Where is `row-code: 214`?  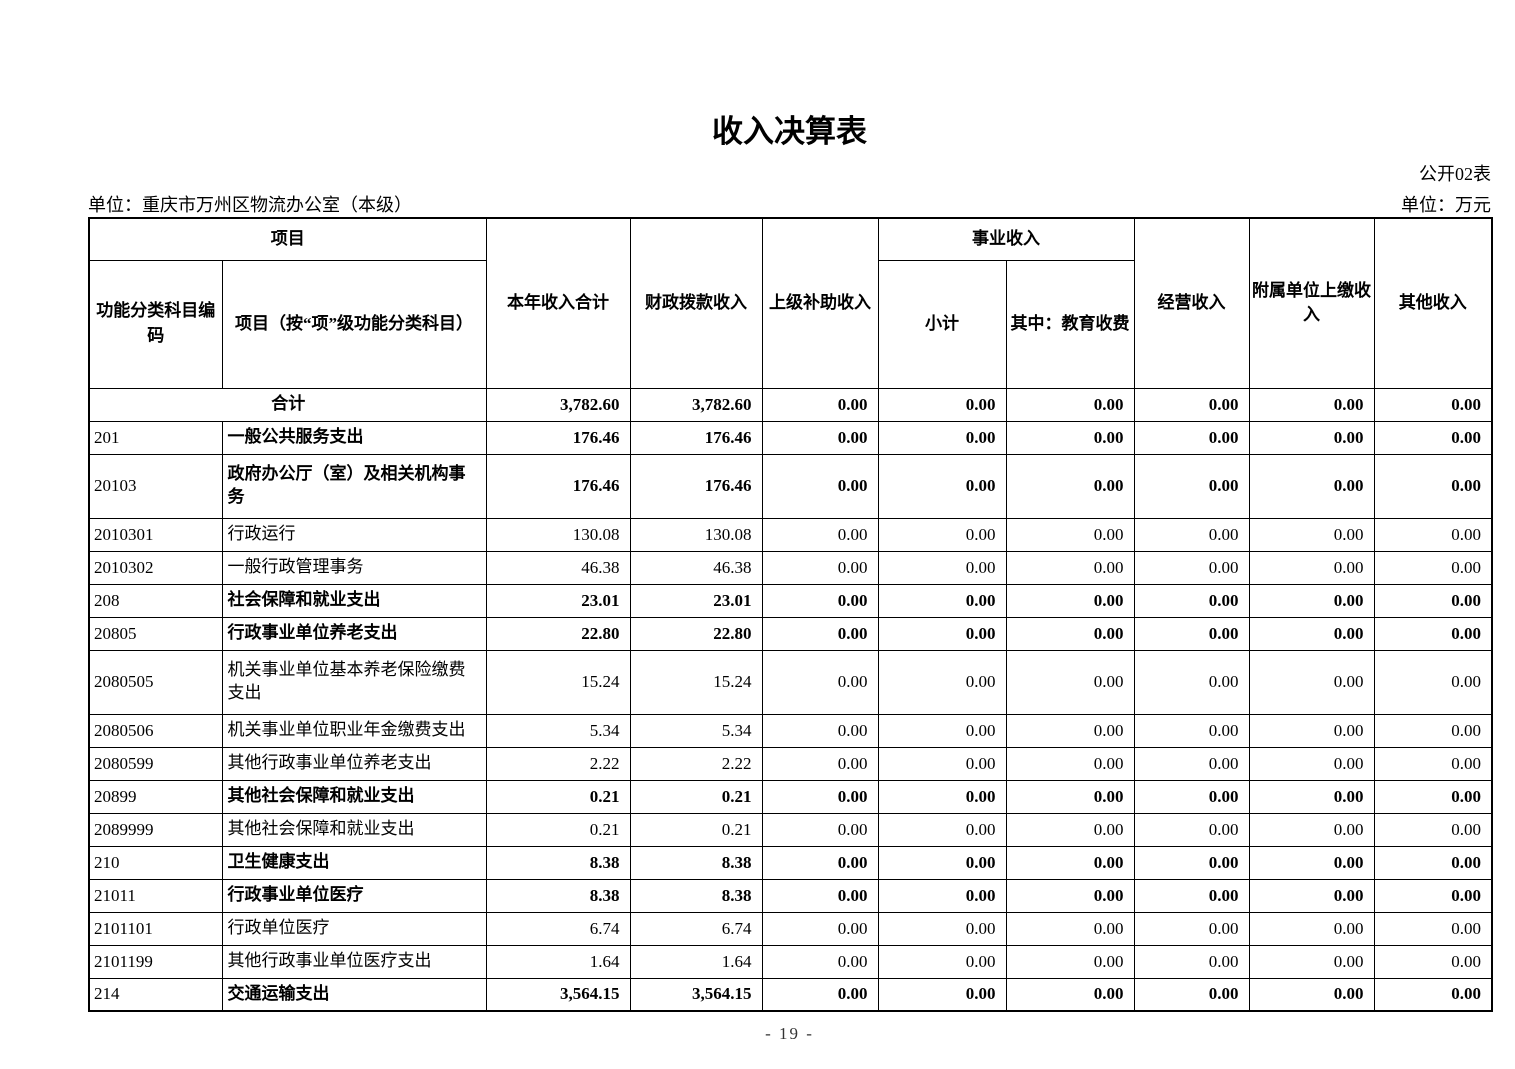 row-code: 214 is located at coordinates (155, 994).